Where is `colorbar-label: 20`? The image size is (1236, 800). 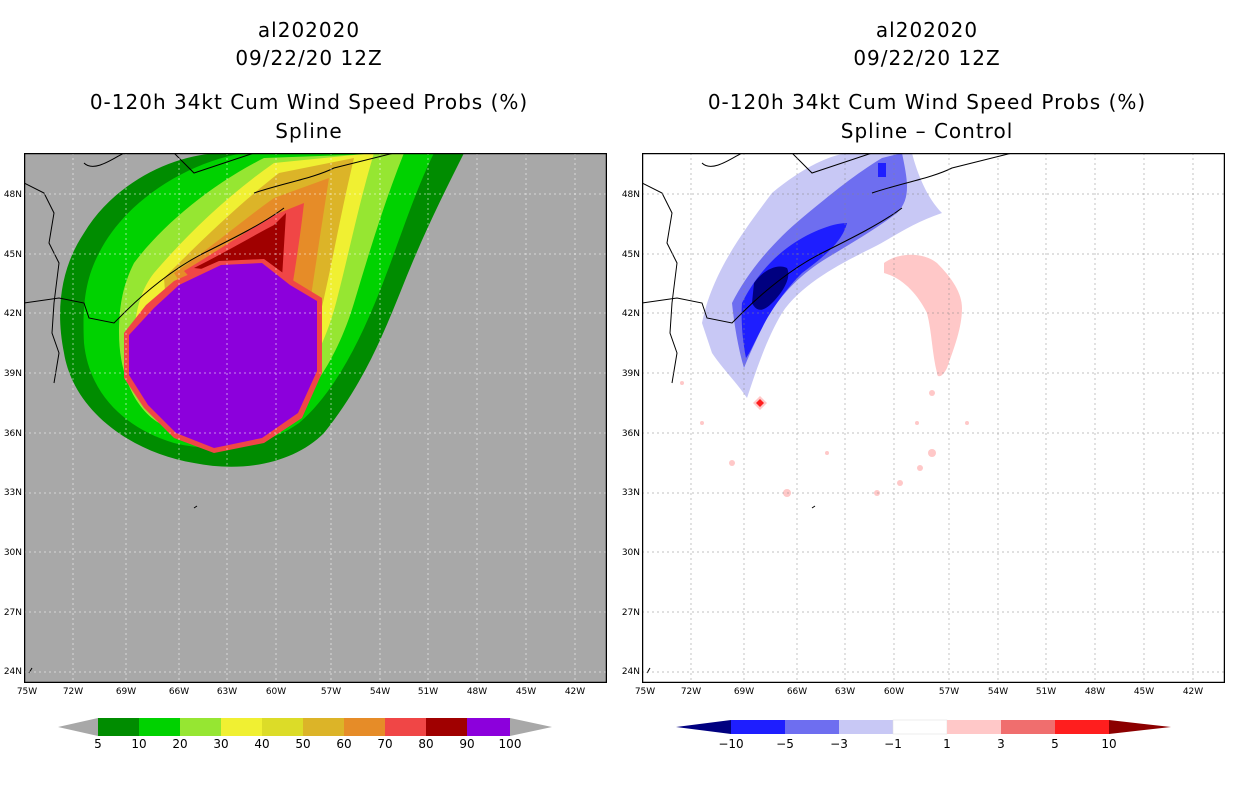 colorbar-label: 20 is located at coordinates (180, 744).